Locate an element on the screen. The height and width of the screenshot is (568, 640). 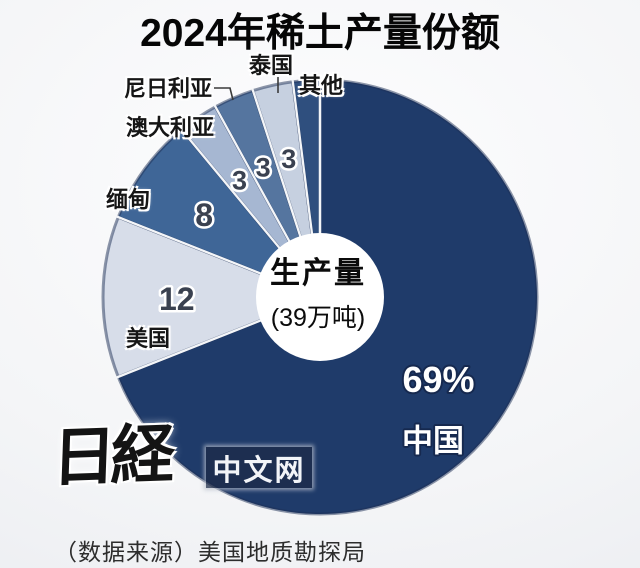
donut-hole is located at coordinates (320, 297).